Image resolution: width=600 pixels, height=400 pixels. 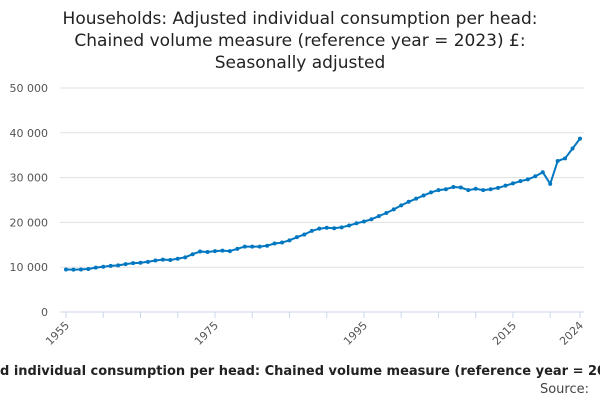 What do you see at coordinates (571, 333) in the screenshot?
I see `x-tick-label: 2024` at bounding box center [571, 333].